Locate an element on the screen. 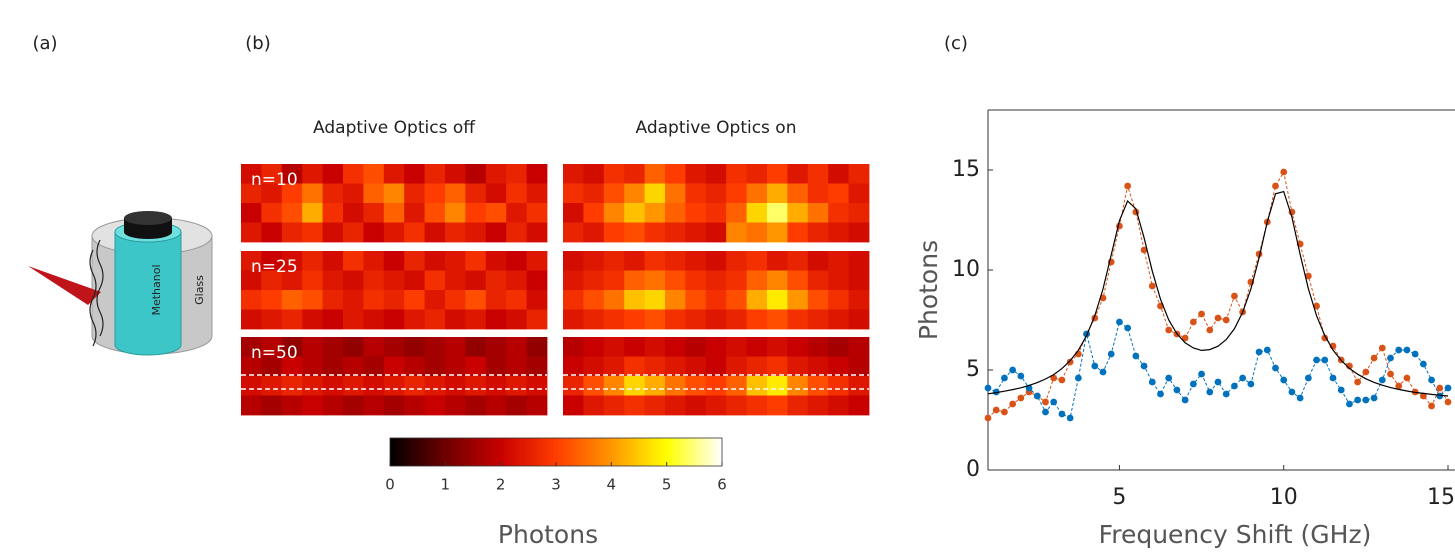 The width and height of the screenshot is (1455, 555). column-title: Adaptive Optics off is located at coordinates (394, 128).